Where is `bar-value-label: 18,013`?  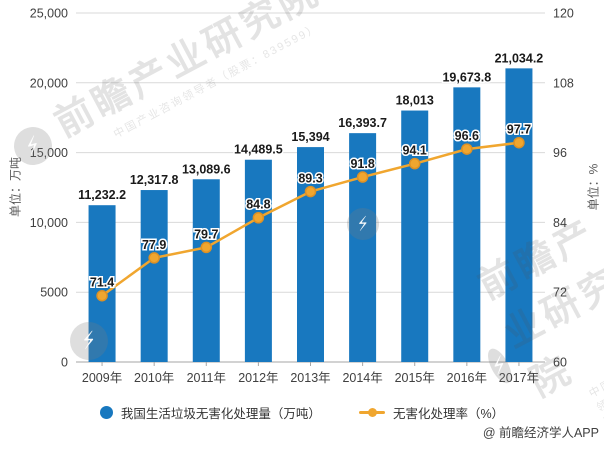 bar-value-label: 18,013 is located at coordinates (415, 101).